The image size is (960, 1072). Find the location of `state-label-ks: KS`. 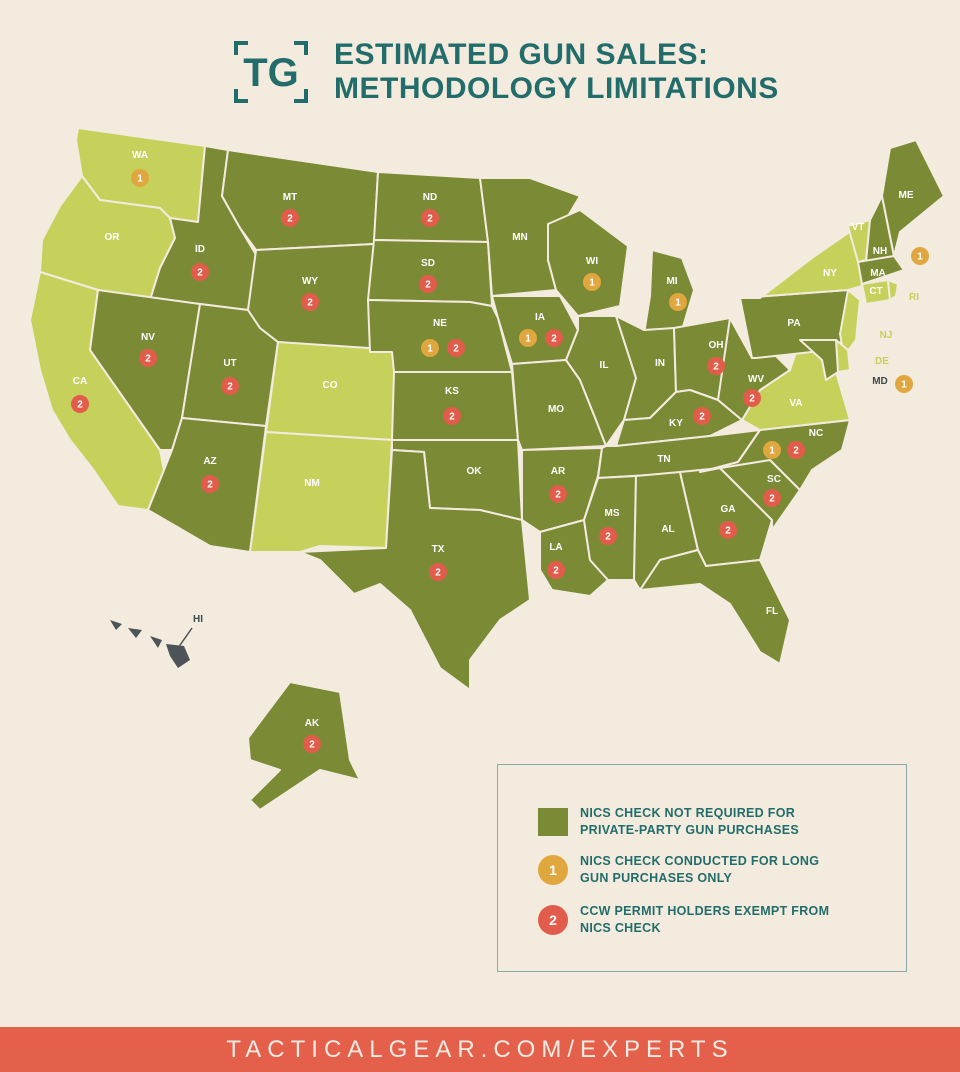

state-label-ks: KS is located at coordinates (452, 391).